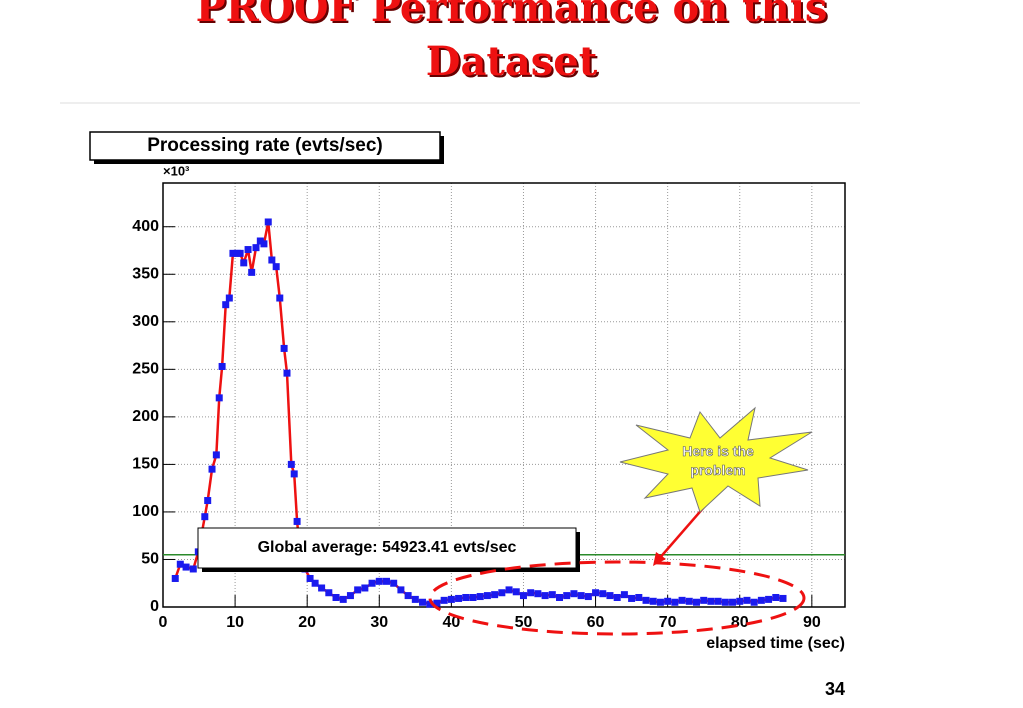 This screenshot has width=1023, height=708. I want to click on y-tick-label: 400, so click(145, 226).